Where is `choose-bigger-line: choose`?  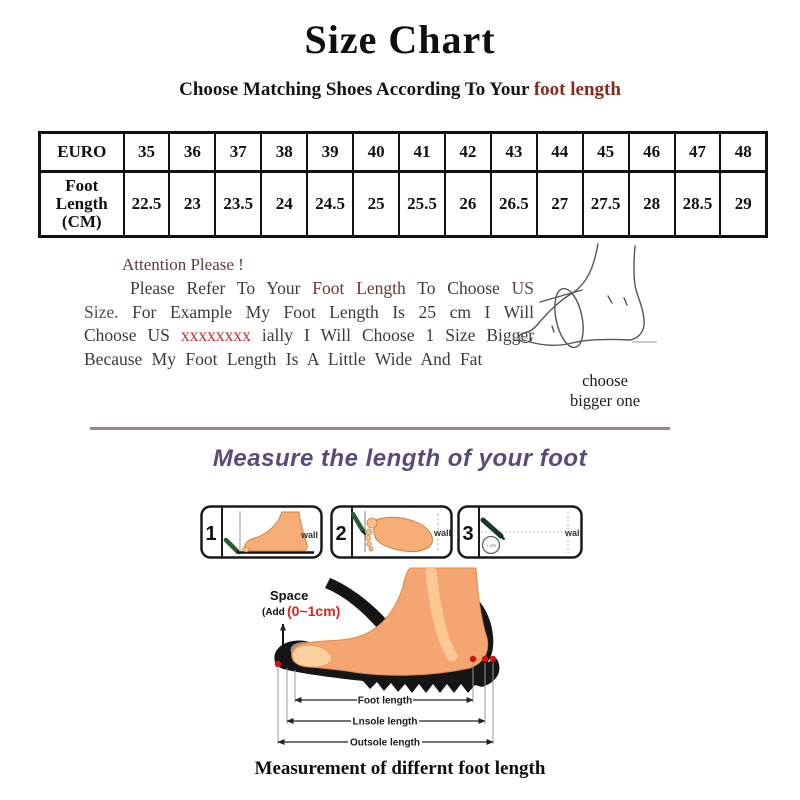 choose-bigger-line: choose is located at coordinates (605, 380).